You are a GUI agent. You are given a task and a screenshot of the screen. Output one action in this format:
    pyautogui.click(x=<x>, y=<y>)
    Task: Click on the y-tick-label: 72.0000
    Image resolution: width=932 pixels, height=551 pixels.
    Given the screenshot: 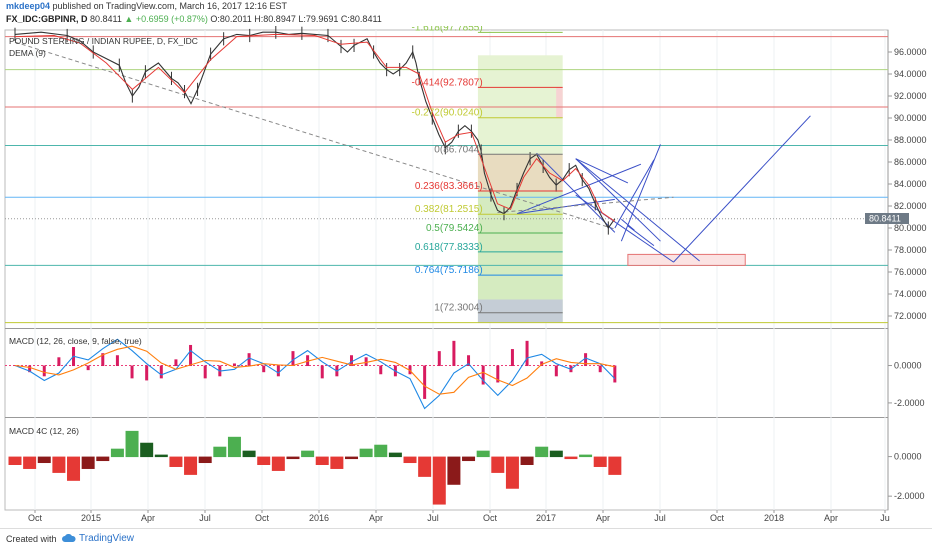 What is the action you would take?
    pyautogui.click(x=910, y=316)
    